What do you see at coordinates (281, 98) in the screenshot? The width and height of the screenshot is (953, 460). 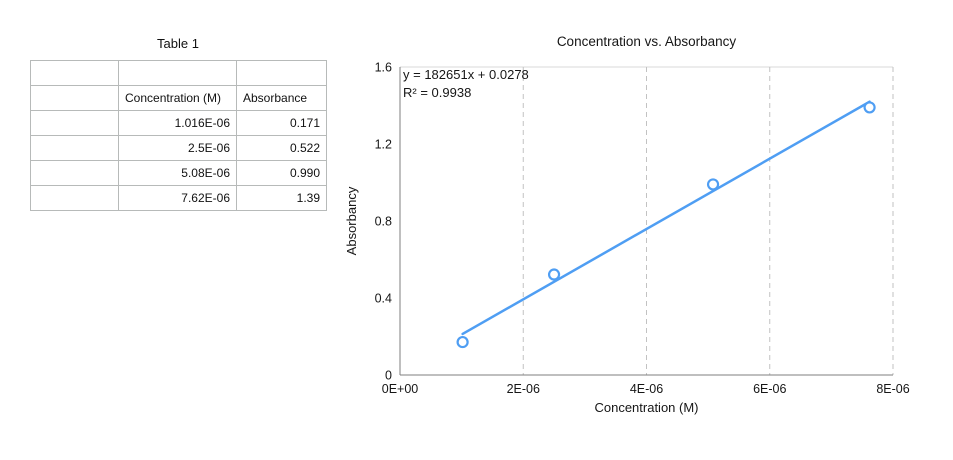 I see `column-header: Absorbance` at bounding box center [281, 98].